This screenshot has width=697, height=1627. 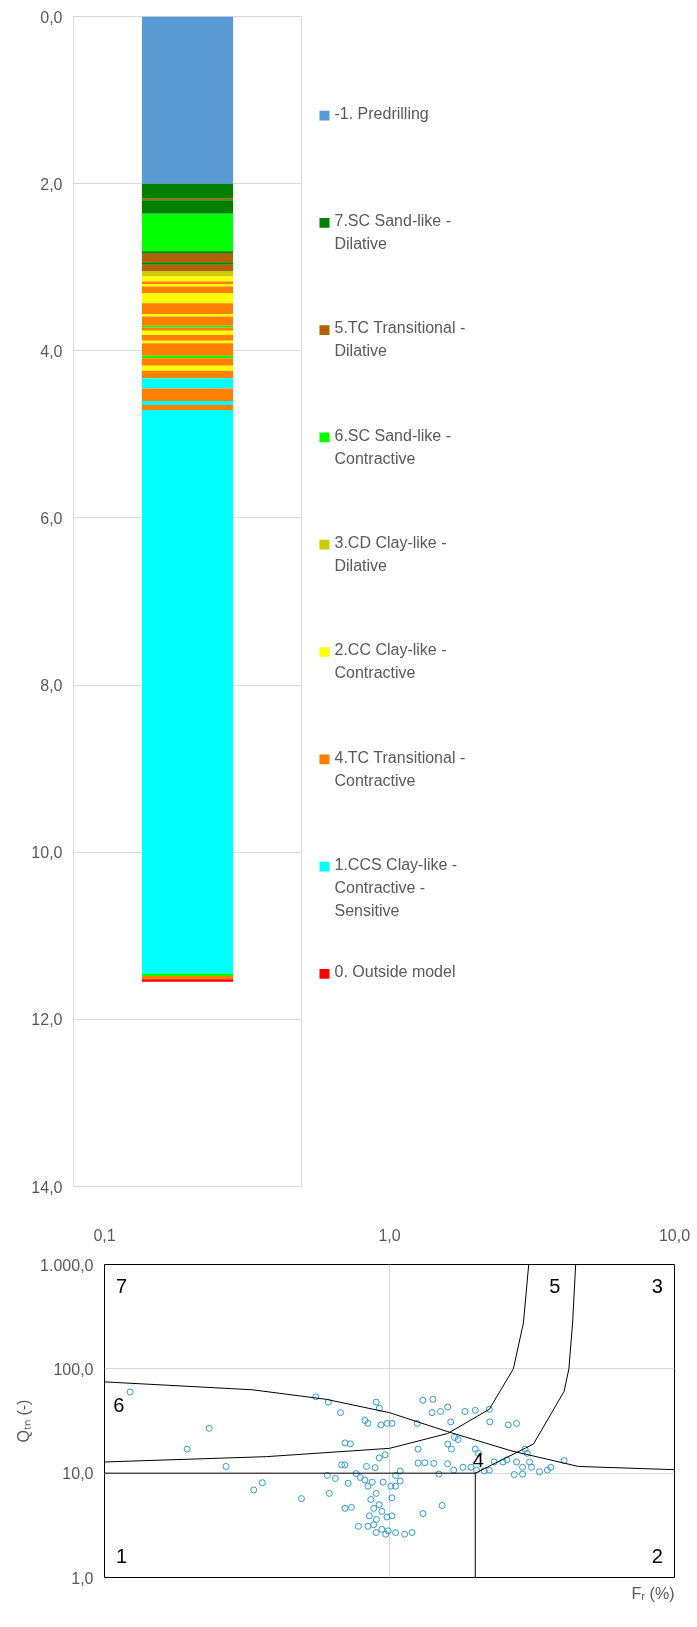 I want to click on legend-label: 7.SC Sand-like - Dilative, so click(x=392, y=232).